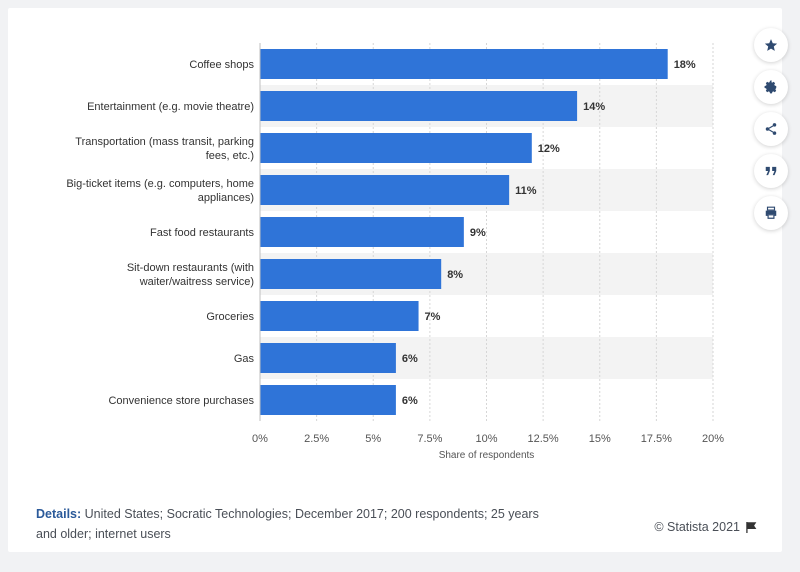 The height and width of the screenshot is (572, 800). I want to click on category-label: Entertainment (e.g. movie theatre), so click(170, 107).